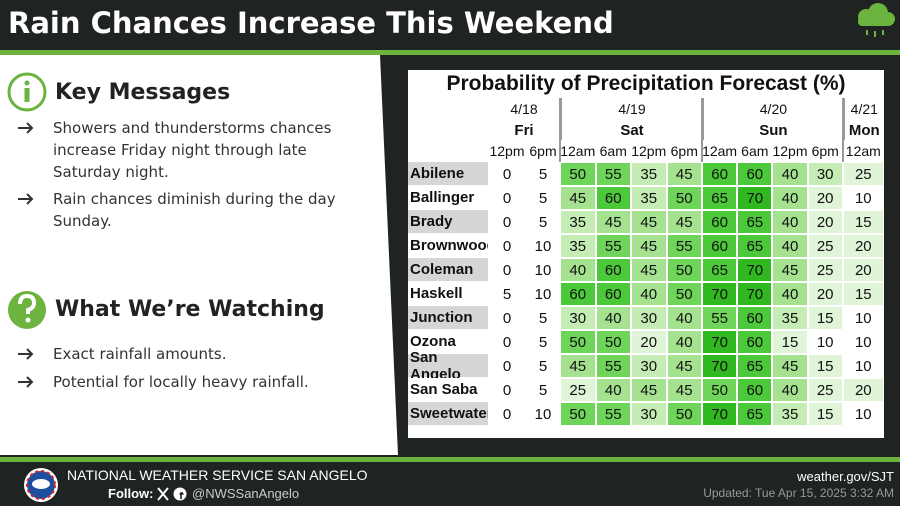 This screenshot has width=900, height=506. What do you see at coordinates (798, 493) in the screenshot?
I see `updated-time: Updated: Tue Apr 15, 2025 3:32 AM` at bounding box center [798, 493].